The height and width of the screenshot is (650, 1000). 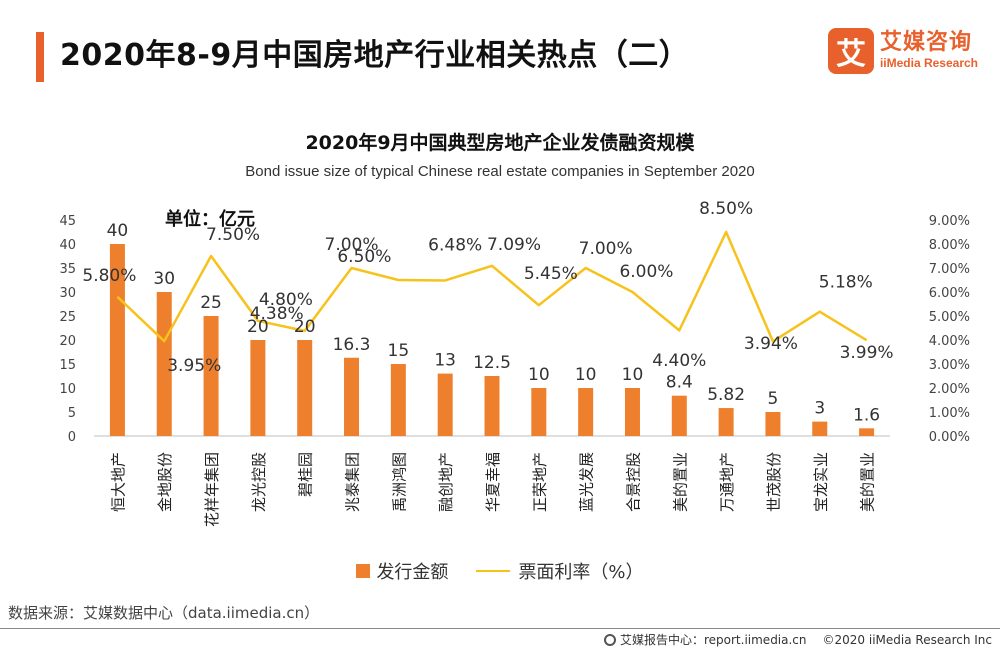 I want to click on x-category-label: 花样年集团, so click(x=212, y=489).